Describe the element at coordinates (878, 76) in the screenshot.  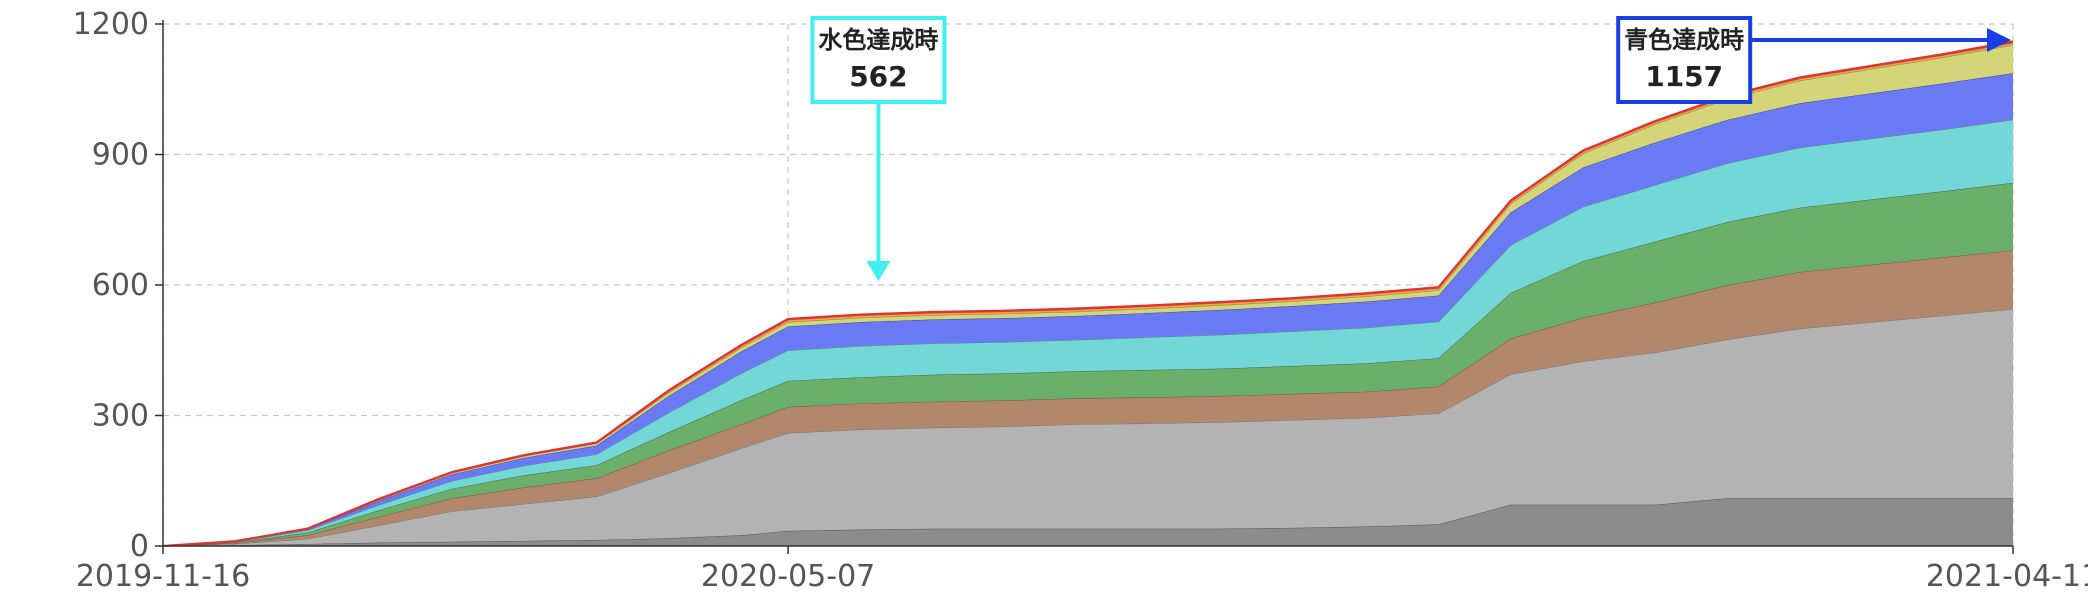
I see `annotation-value: 562` at that location.